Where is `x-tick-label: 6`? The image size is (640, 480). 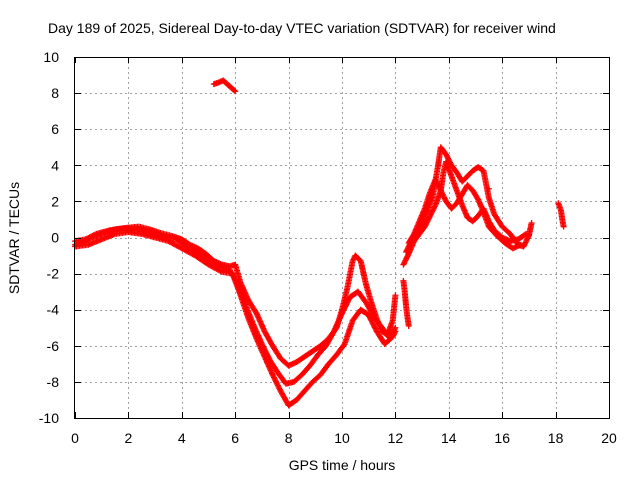
x-tick-label: 6 is located at coordinates (235, 438).